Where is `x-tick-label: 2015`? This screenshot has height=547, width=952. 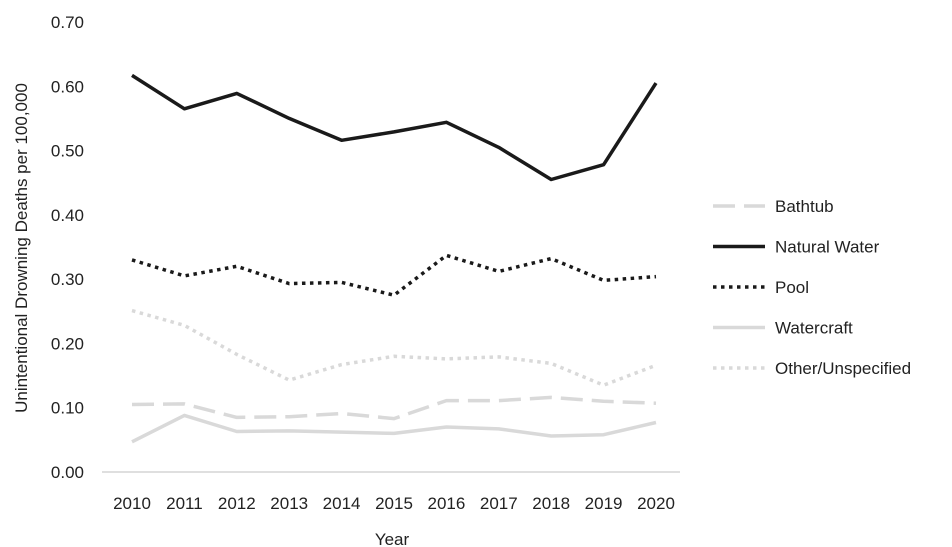 x-tick-label: 2015 is located at coordinates (394, 503).